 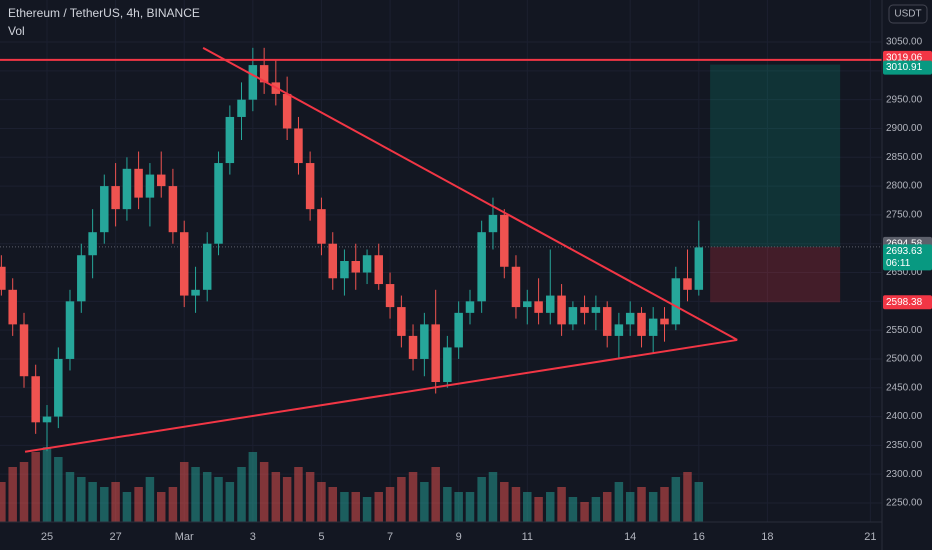 I want to click on x-tick-label: 27, so click(x=115, y=537).